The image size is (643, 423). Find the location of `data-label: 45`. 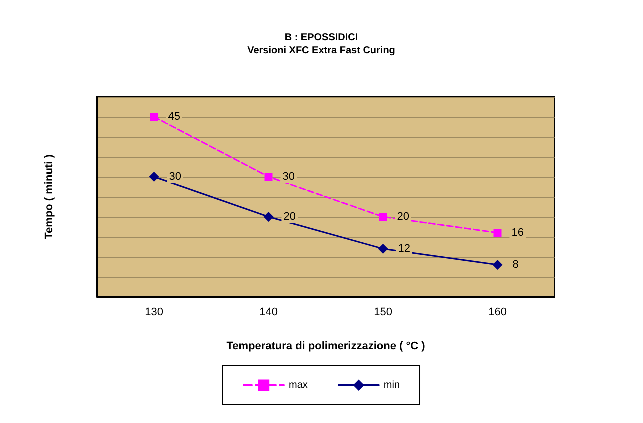

data-label: 45 is located at coordinates (174, 117).